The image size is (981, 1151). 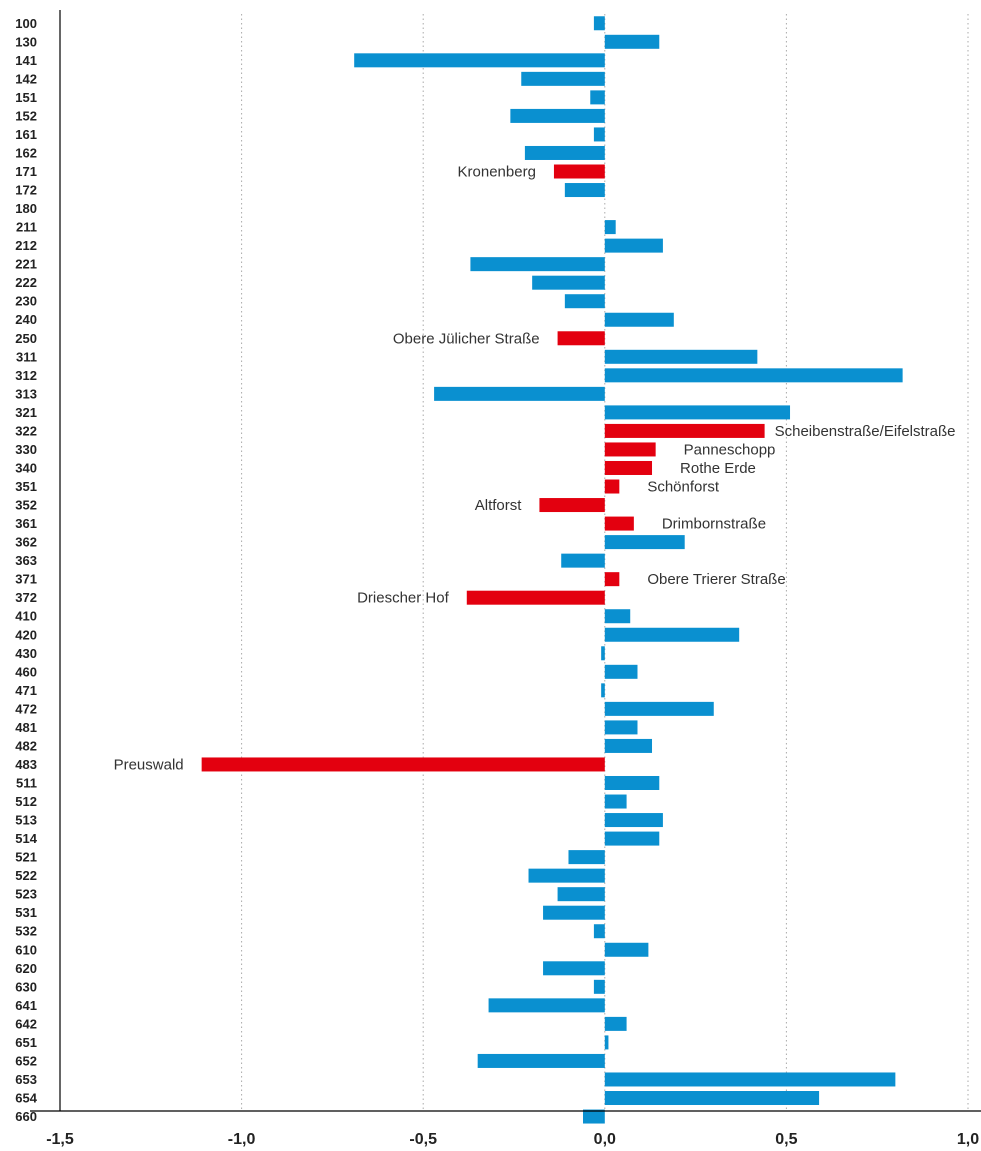 I want to click on category-label: 311, so click(x=26, y=356).